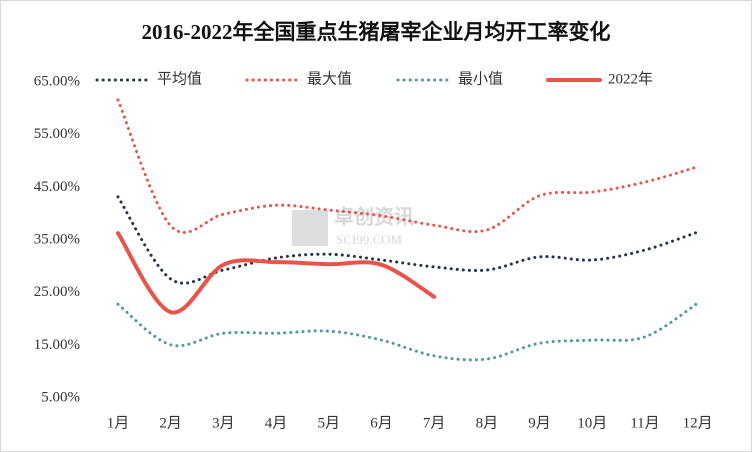 This screenshot has width=752, height=452. I want to click on x-tick-label: 11月, so click(644, 423).